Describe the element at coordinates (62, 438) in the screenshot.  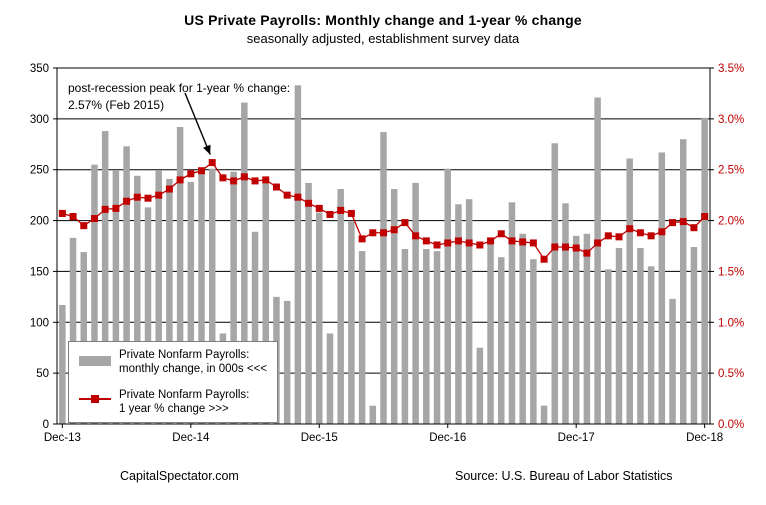
I see `x-axis-label: Dec-13` at that location.